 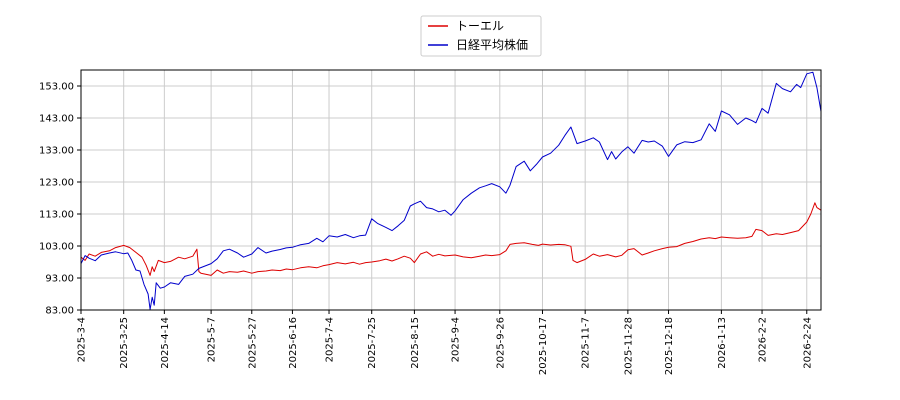 What do you see at coordinates (124, 343) in the screenshot?
I see `x-tick-label: 2025-3-25` at bounding box center [124, 343].